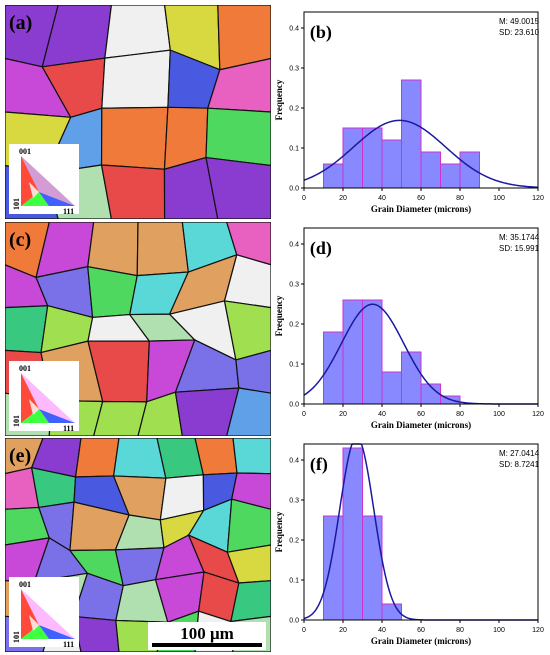  I want to click on stats-sd: SD: 23.610, so click(519, 32).